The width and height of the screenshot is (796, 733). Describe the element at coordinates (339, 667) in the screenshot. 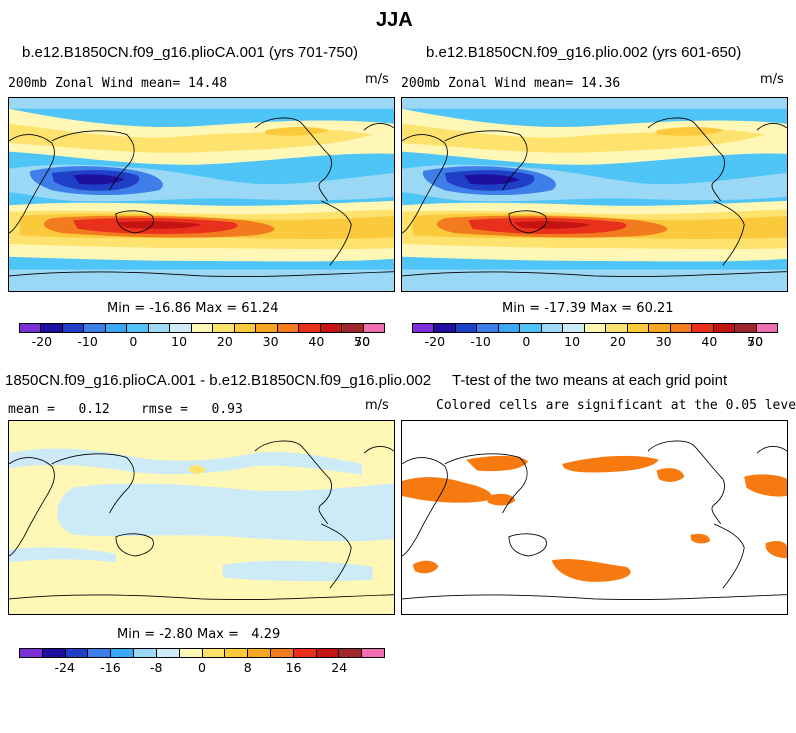

I see `colorbar-tick-label: 24` at that location.